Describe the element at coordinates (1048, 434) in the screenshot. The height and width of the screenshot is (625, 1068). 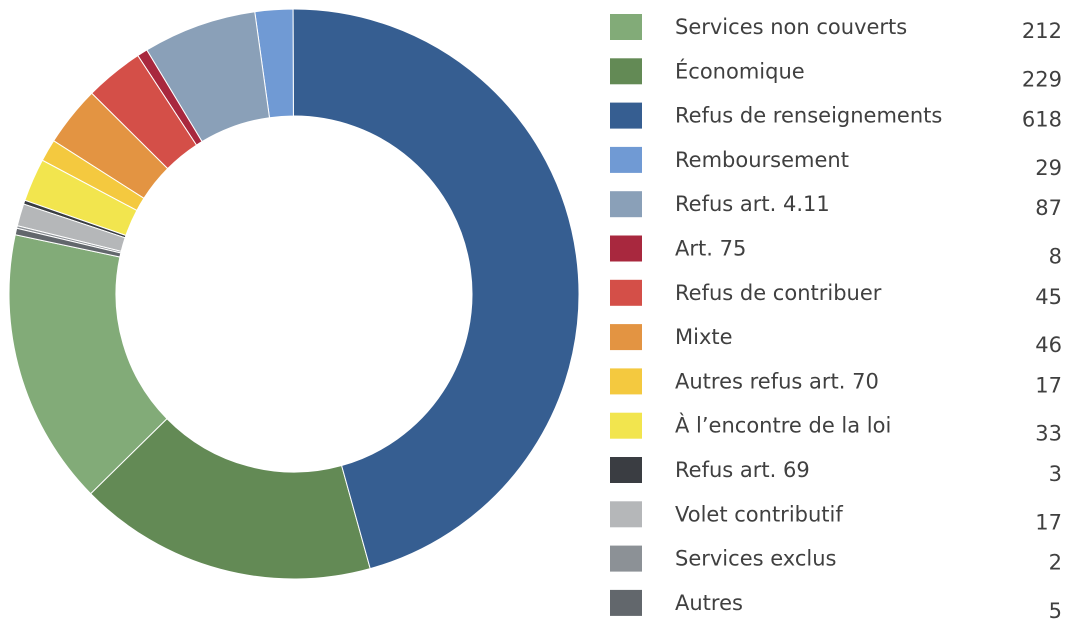
I see `value-label: 33` at that location.